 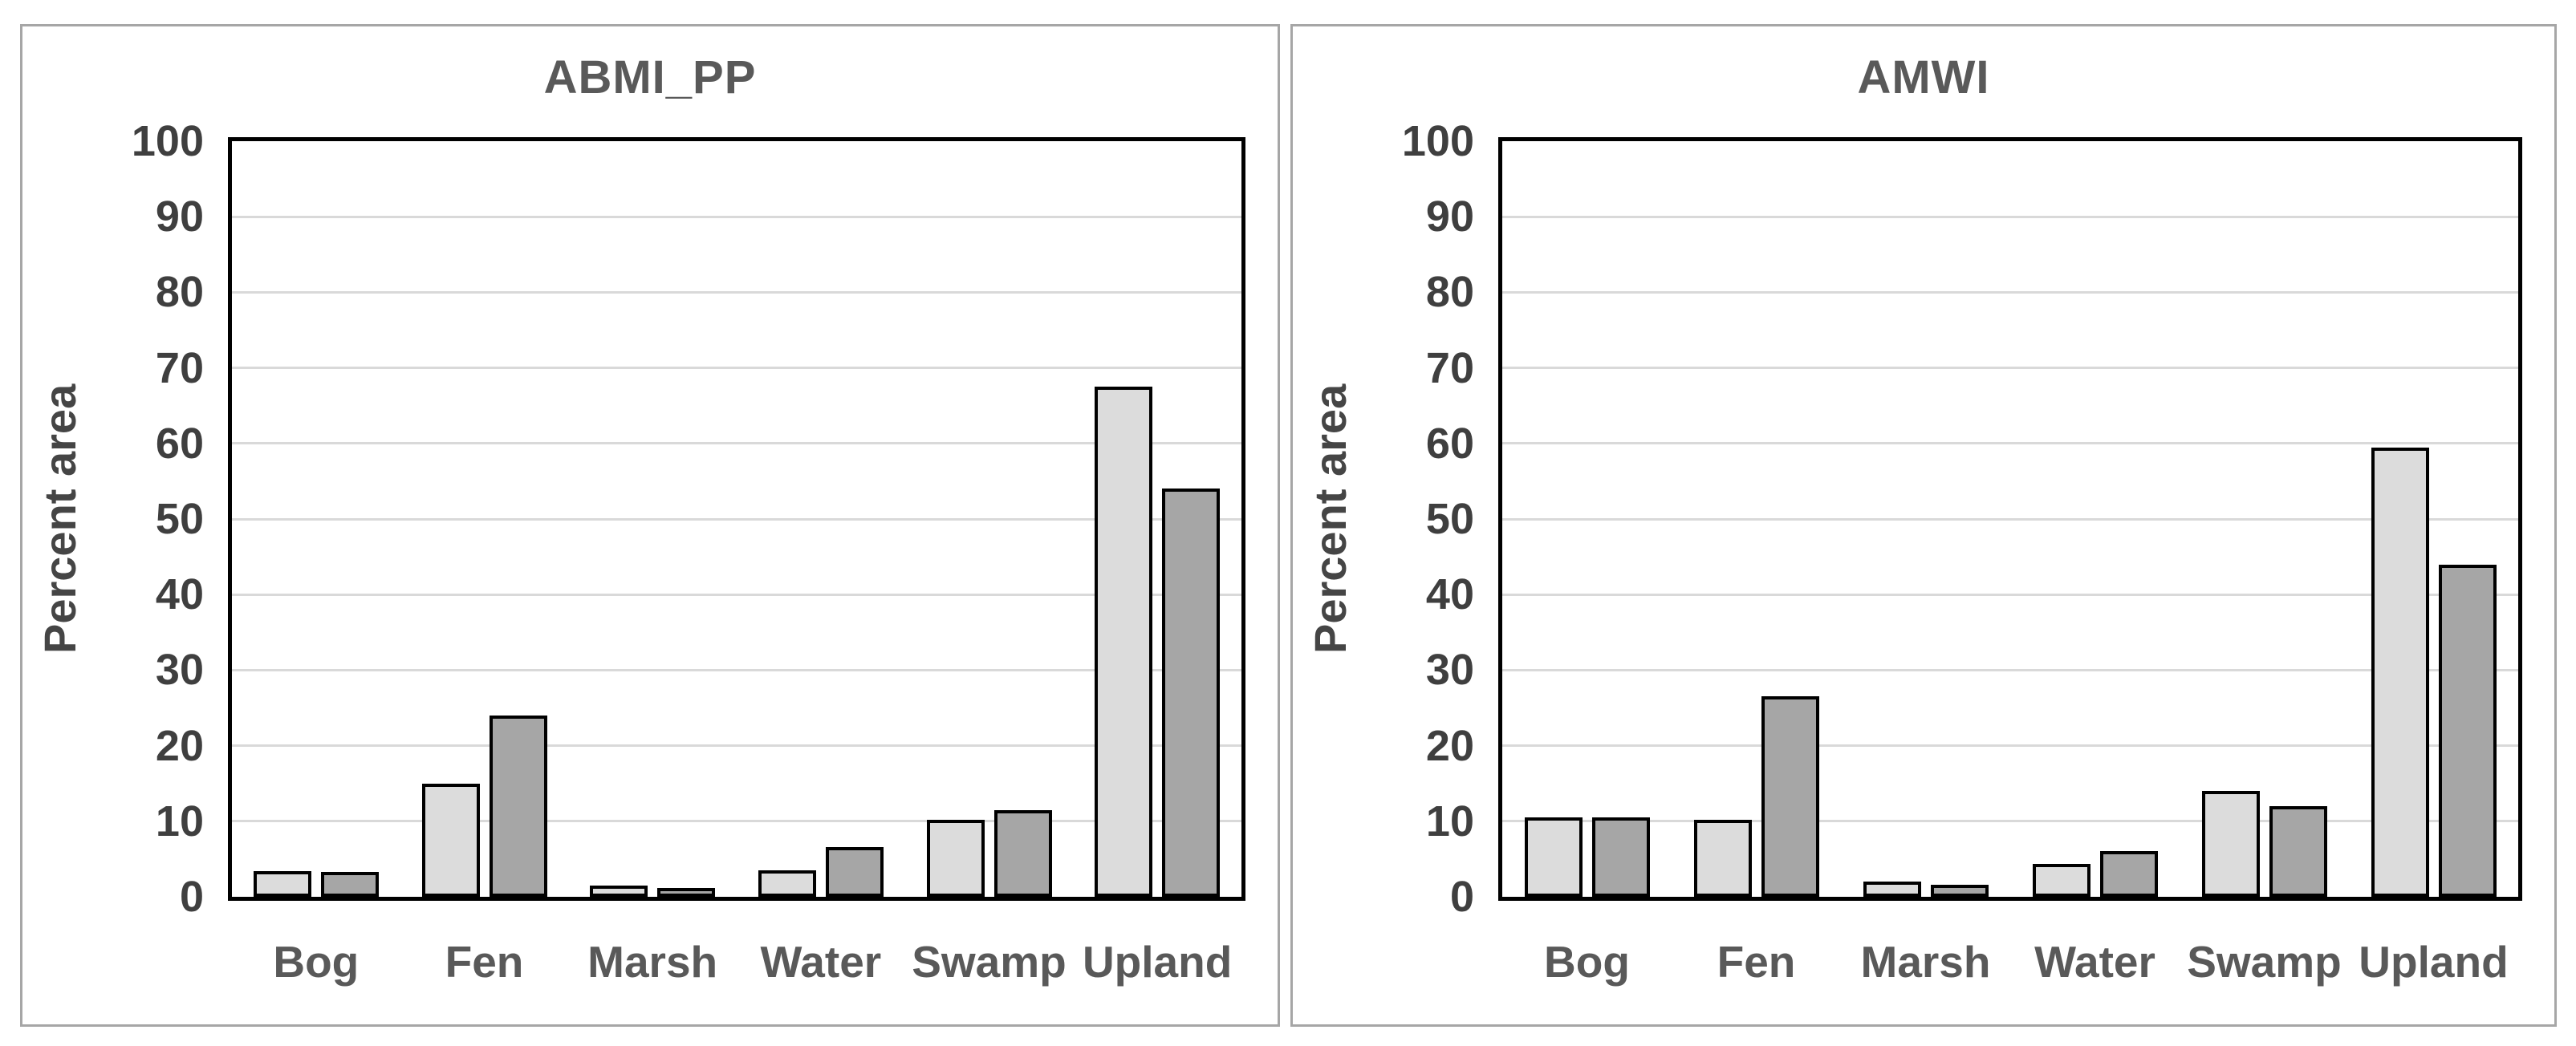 What do you see at coordinates (1924, 77) in the screenshot?
I see `chart-title: AMWI` at bounding box center [1924, 77].